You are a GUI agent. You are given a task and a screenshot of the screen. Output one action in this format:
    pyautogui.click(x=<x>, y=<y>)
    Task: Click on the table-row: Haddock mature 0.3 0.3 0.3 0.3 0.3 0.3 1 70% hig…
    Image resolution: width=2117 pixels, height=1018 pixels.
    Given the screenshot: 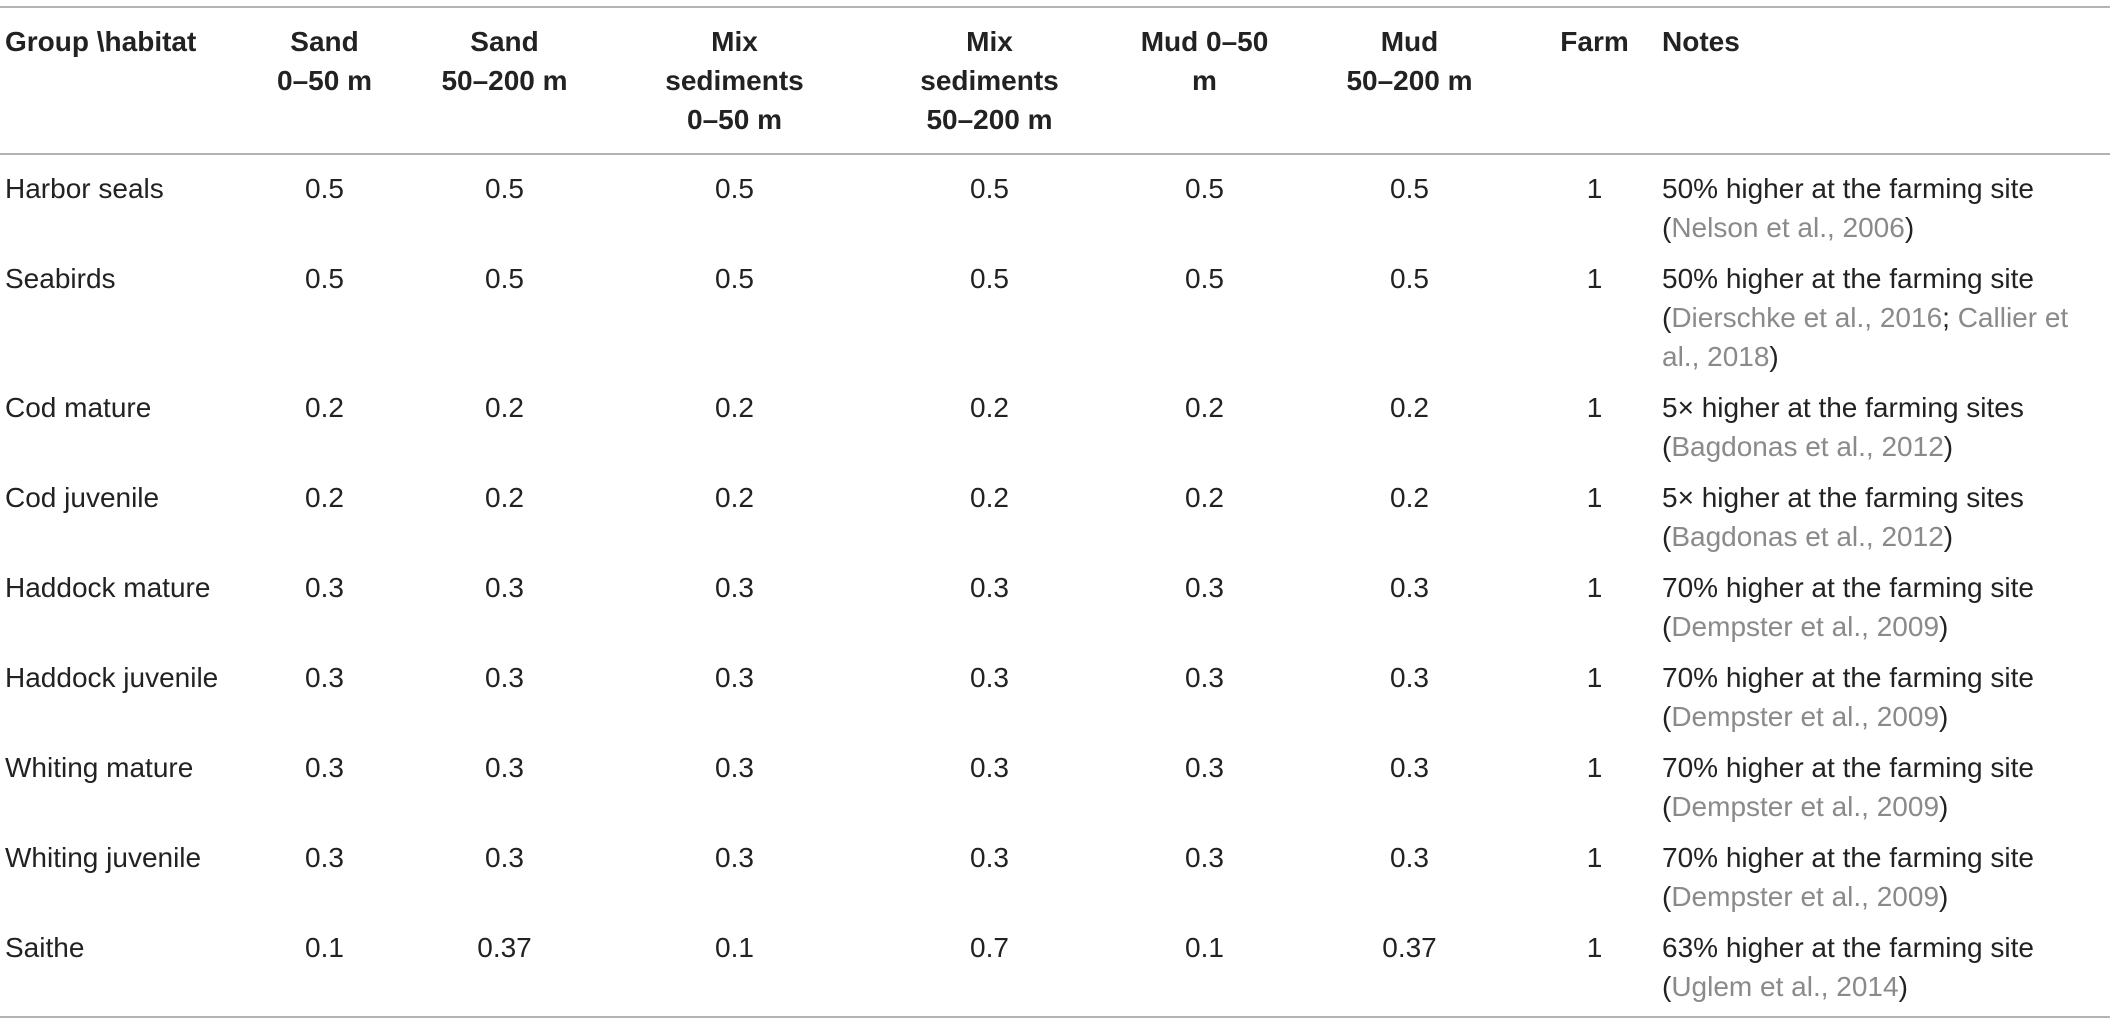 What is the action you would take?
    pyautogui.click(x=1055, y=613)
    